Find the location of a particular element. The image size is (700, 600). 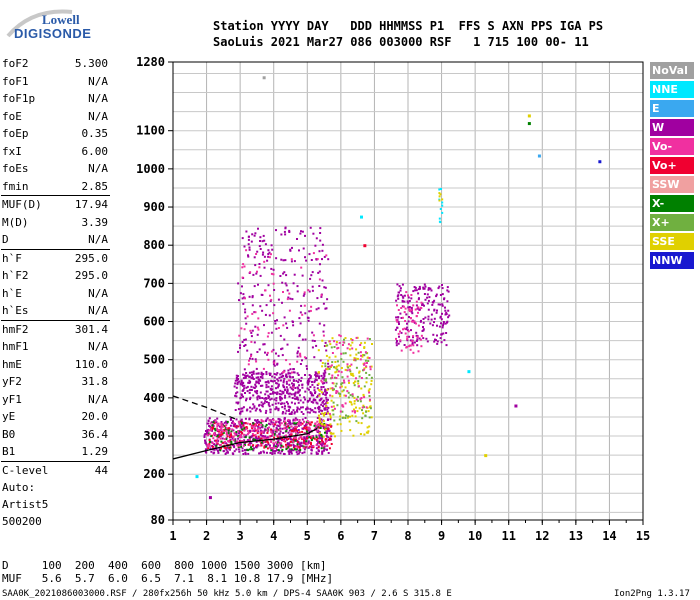

param-row: fxI 6.00 is located at coordinates (55, 152).